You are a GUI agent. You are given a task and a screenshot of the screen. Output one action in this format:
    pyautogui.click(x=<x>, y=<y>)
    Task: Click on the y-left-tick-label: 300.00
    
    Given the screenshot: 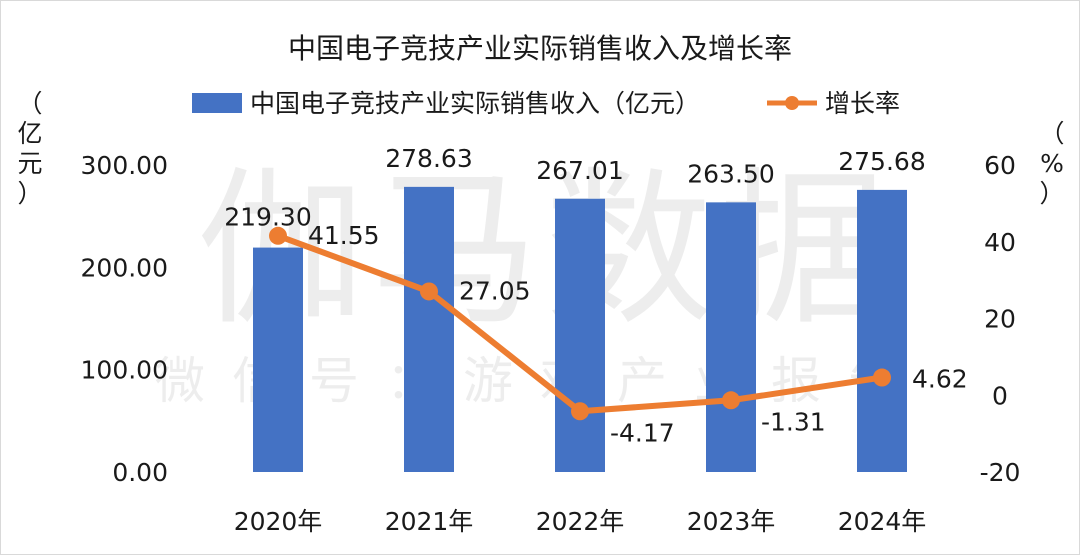 What is the action you would take?
    pyautogui.click(x=124, y=165)
    